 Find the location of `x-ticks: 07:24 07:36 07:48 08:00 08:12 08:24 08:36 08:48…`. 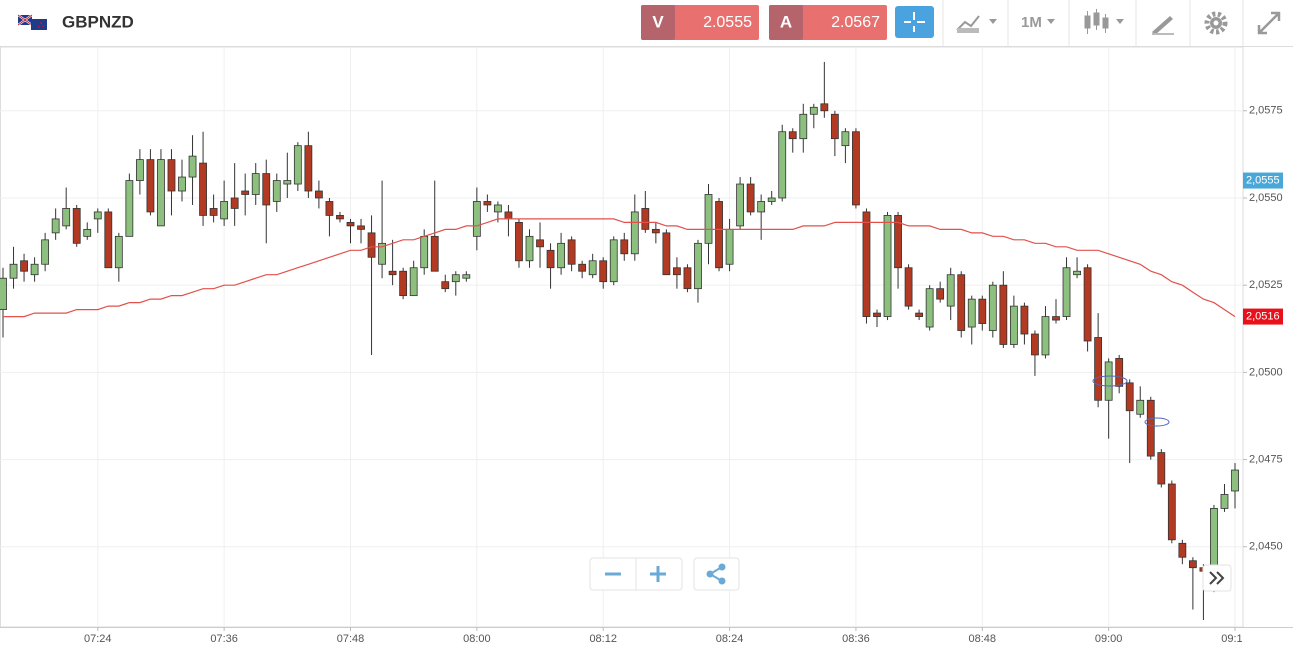

x-ticks: 07:24 07:36 07:48 08:00 08:12 08:24 08:36 08:48… is located at coordinates (663, 636).